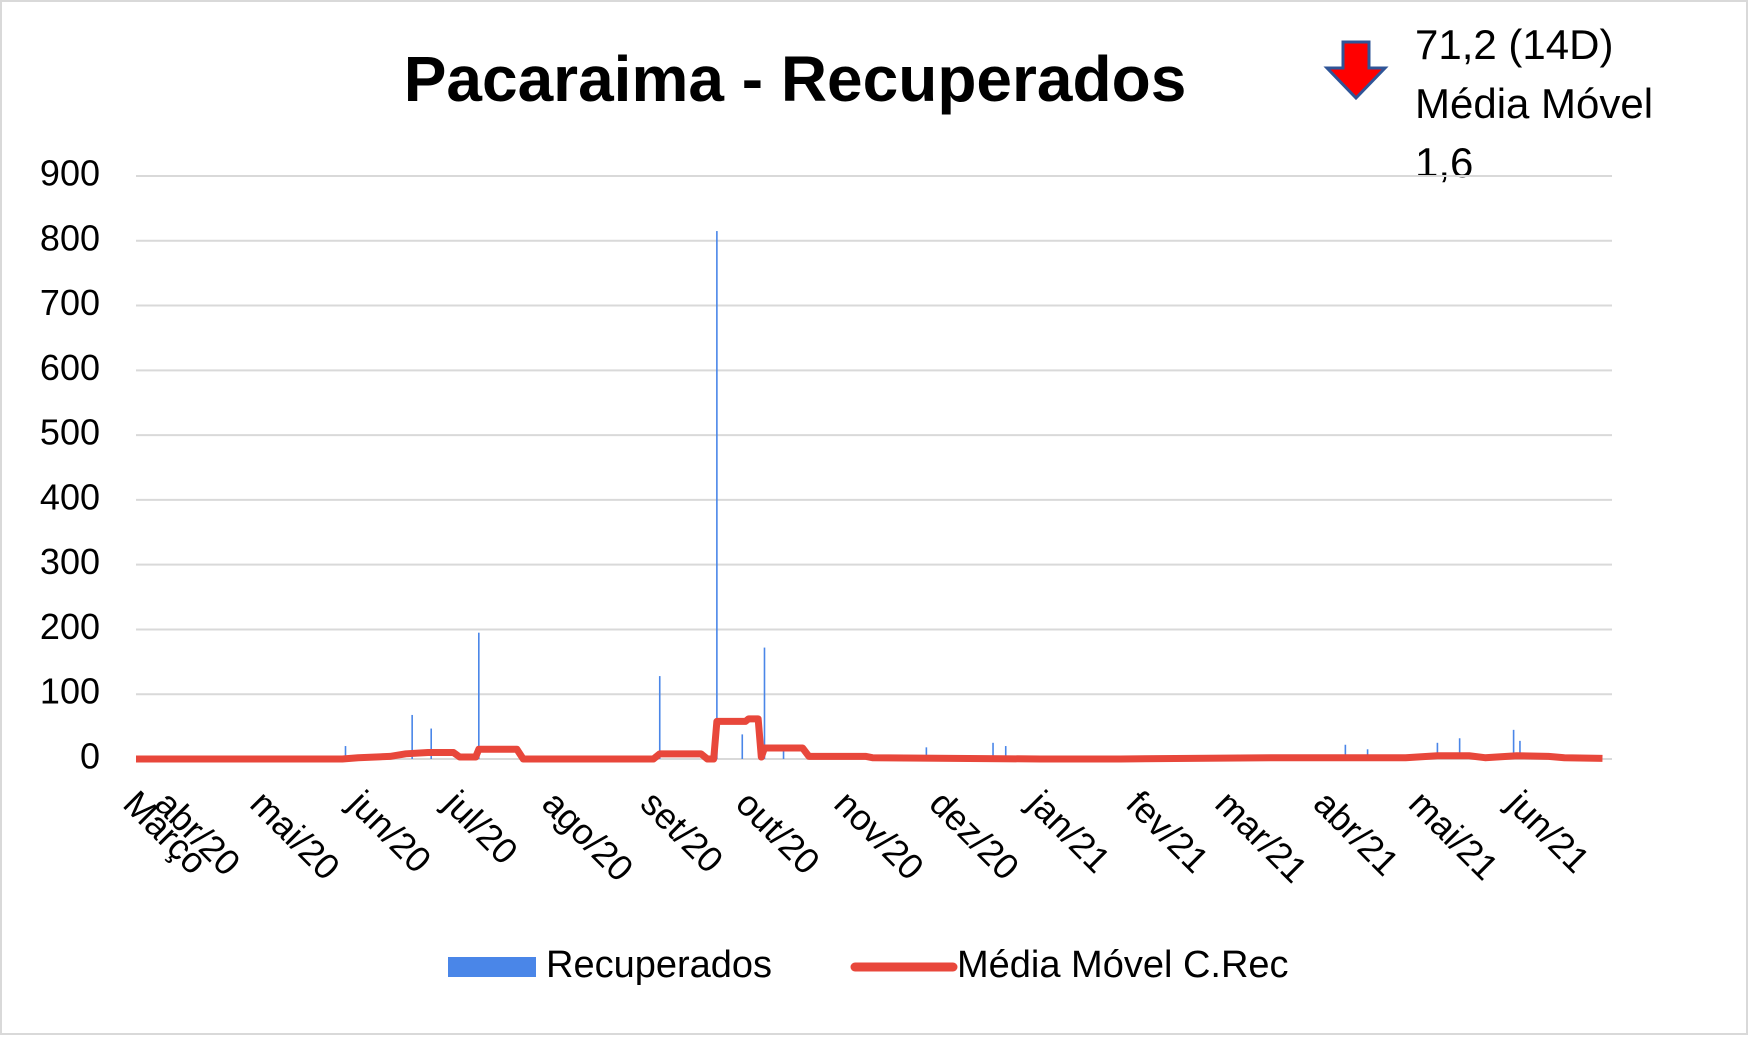 This screenshot has width=1748, height=1040. Describe the element at coordinates (869, 739) in the screenshot. I see `line` at that location.